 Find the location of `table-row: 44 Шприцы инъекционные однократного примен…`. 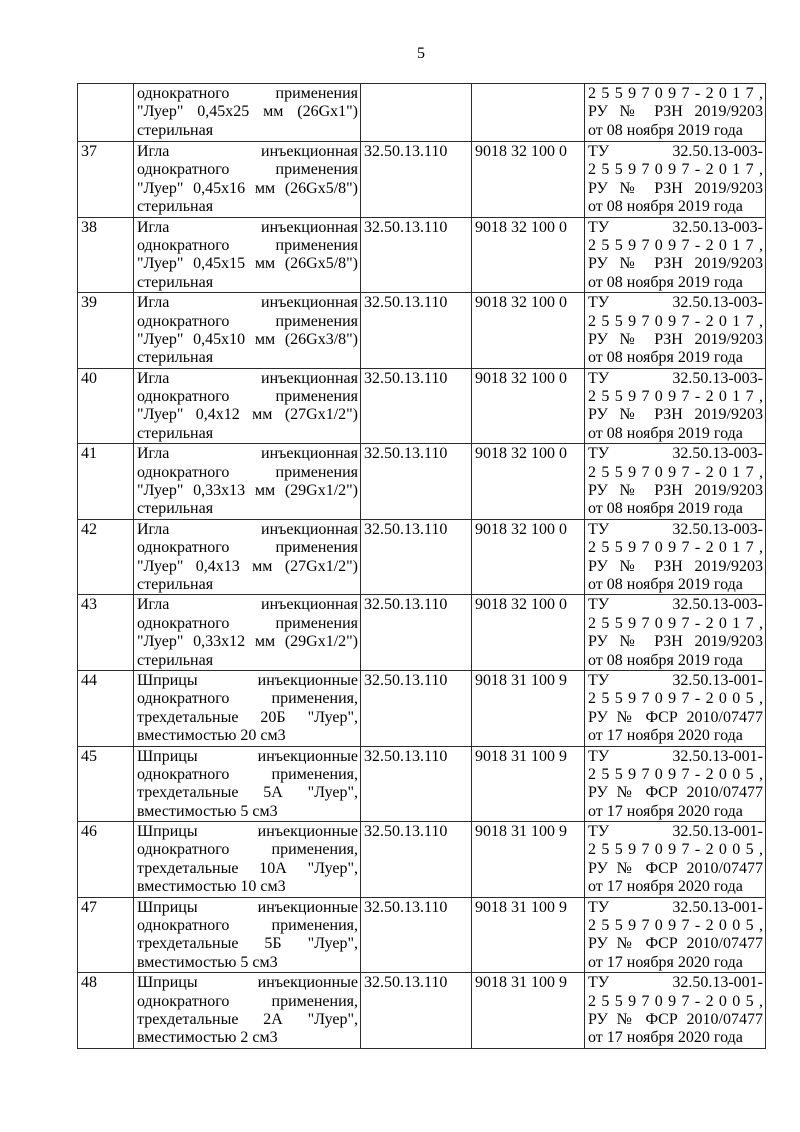

table-row: 44 Шприцы инъекционные однократного примен… is located at coordinates (421, 708).